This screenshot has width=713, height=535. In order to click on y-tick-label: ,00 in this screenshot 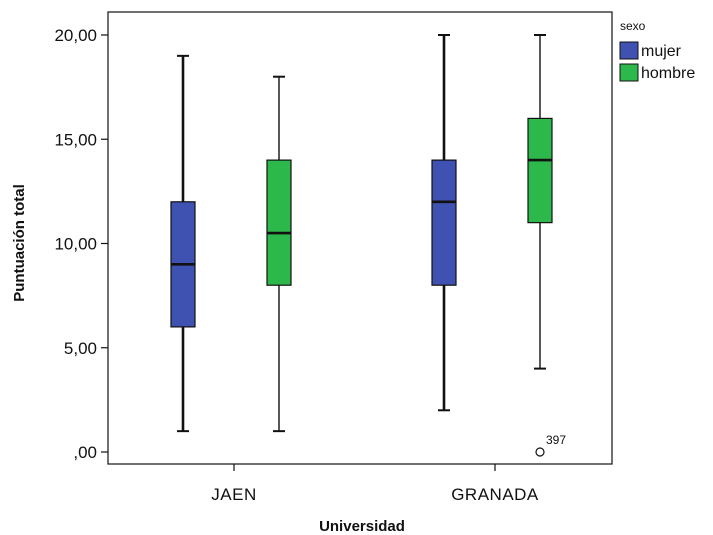, I will do `click(85, 452)`.